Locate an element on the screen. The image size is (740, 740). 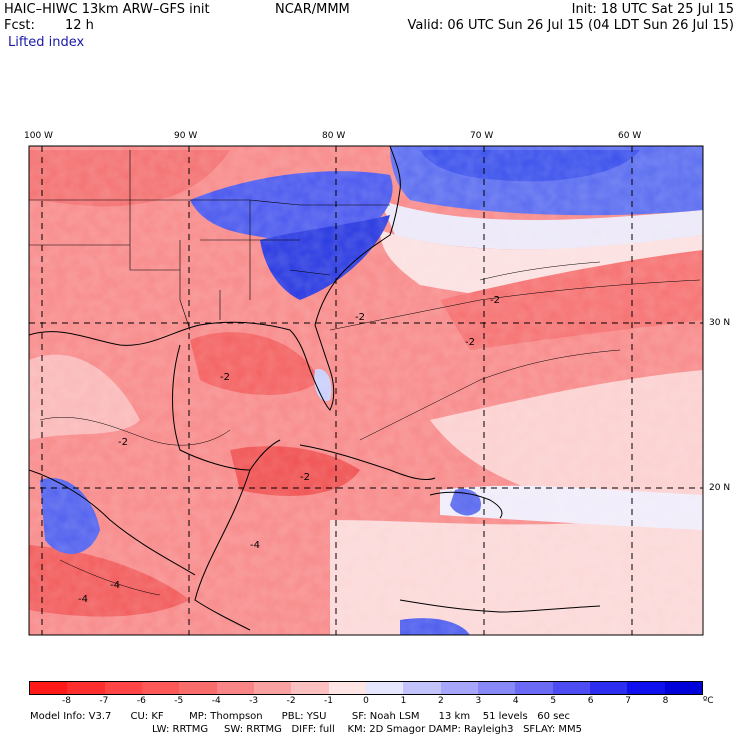
fcst-label: Fcst: is located at coordinates (19, 25).